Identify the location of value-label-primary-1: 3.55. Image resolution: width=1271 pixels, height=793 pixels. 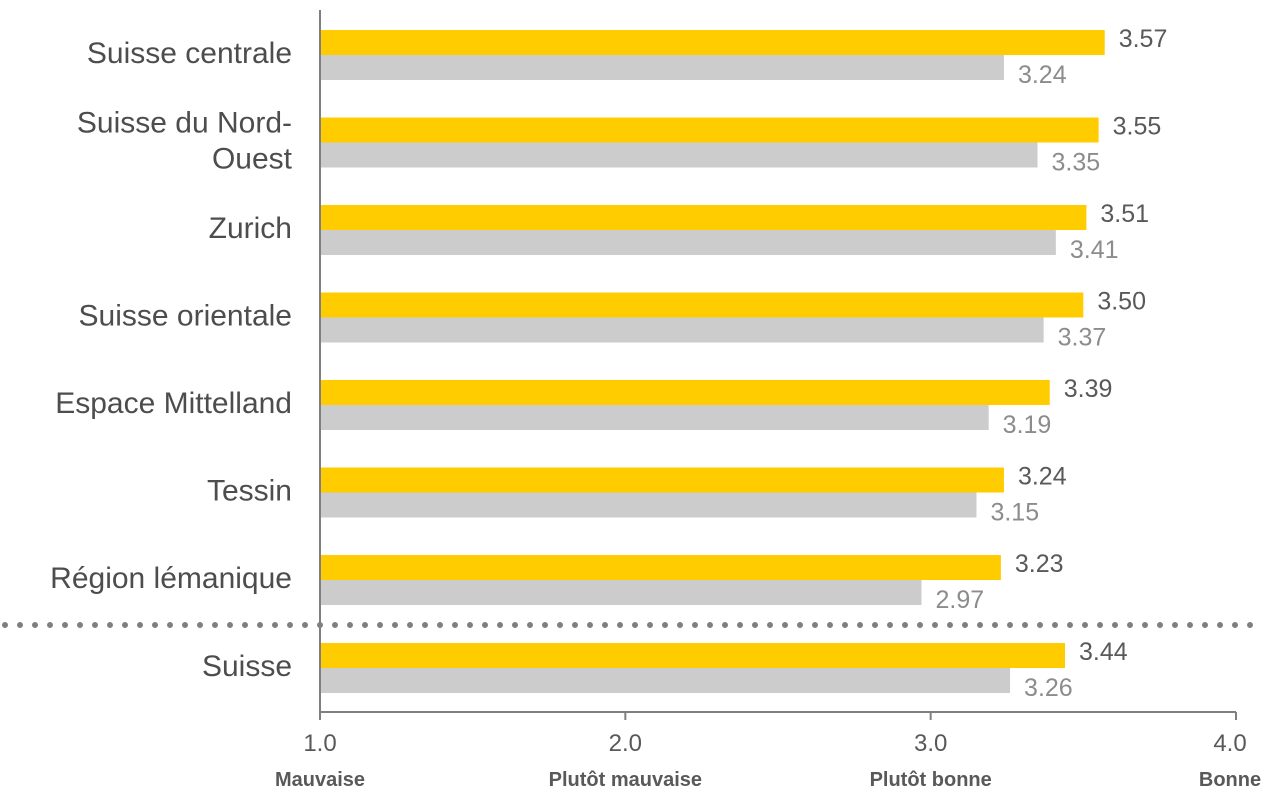
(1137, 127).